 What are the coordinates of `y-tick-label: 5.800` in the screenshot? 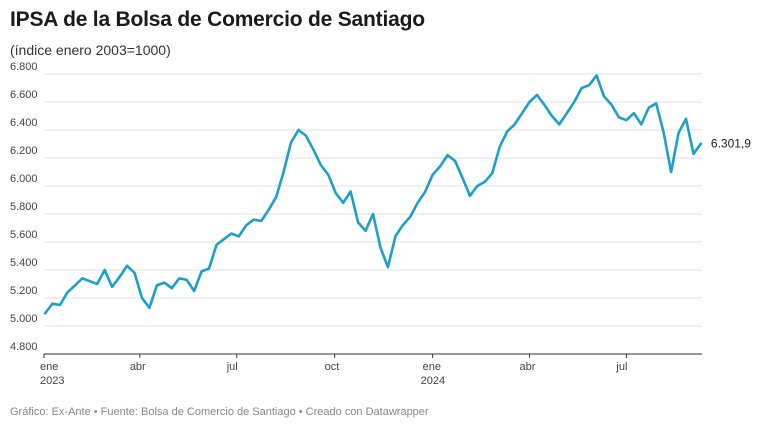 It's located at (24, 207).